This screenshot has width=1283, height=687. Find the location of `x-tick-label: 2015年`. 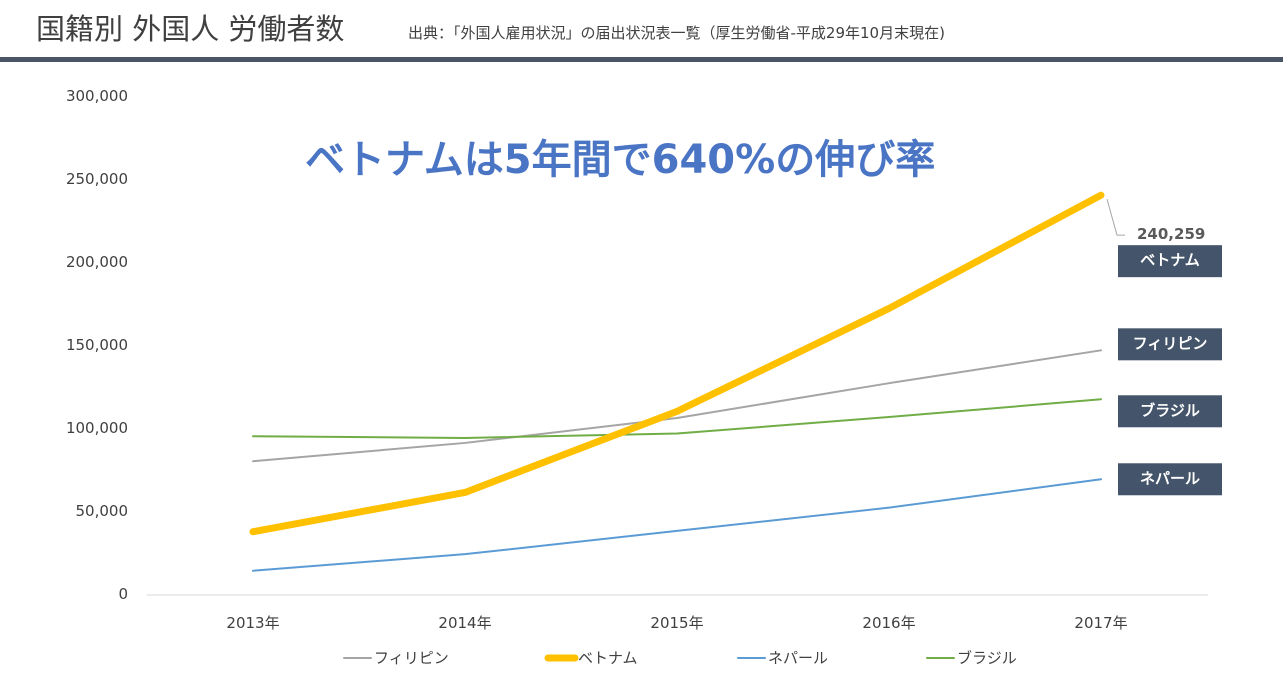

x-tick-label: 2015年 is located at coordinates (676, 623).